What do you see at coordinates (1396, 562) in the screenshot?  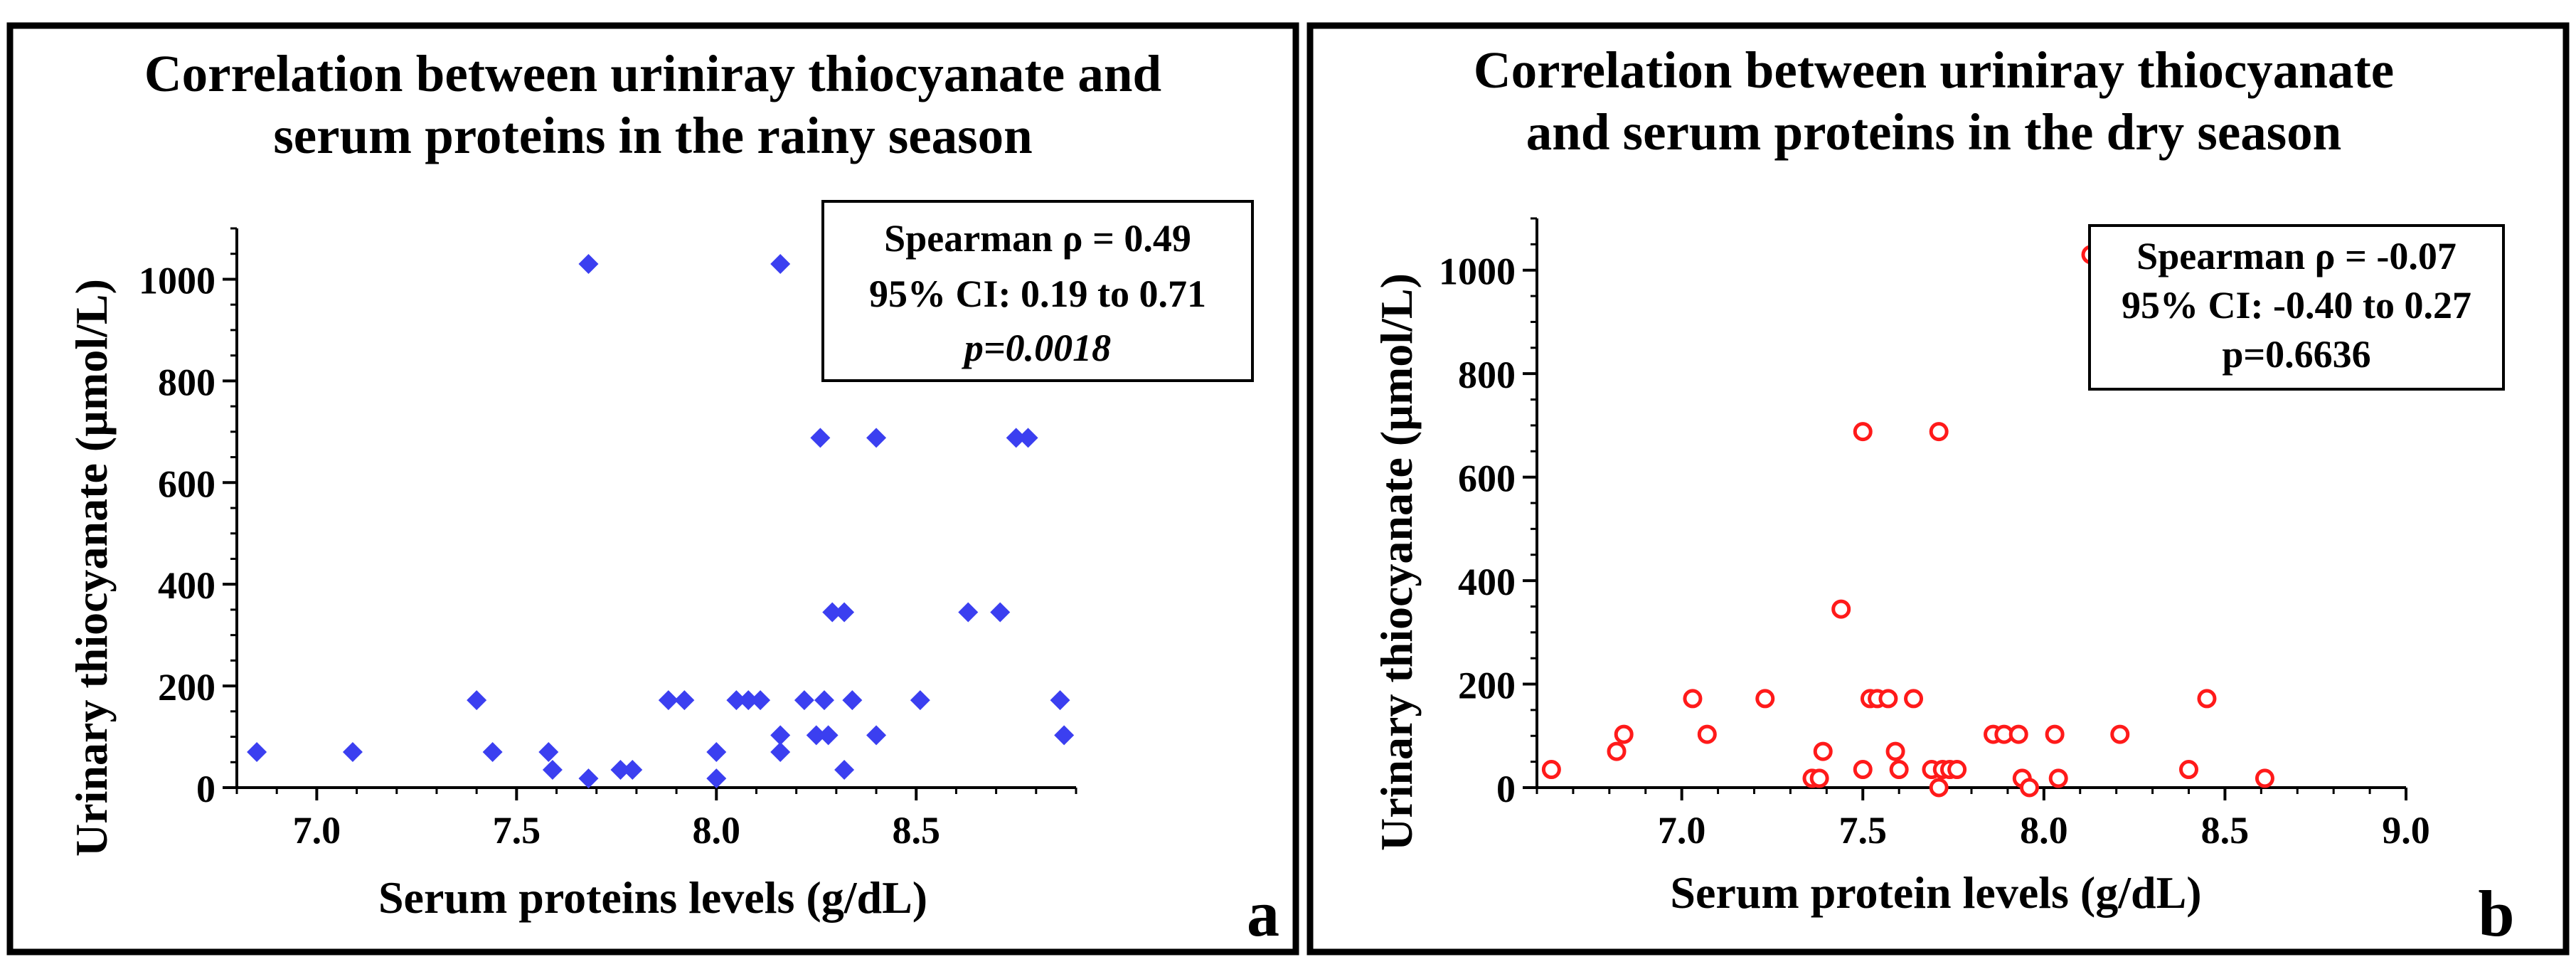 I see `panel-b-y-axis-label: Urinary thiocyanate (µmol/L)` at bounding box center [1396, 562].